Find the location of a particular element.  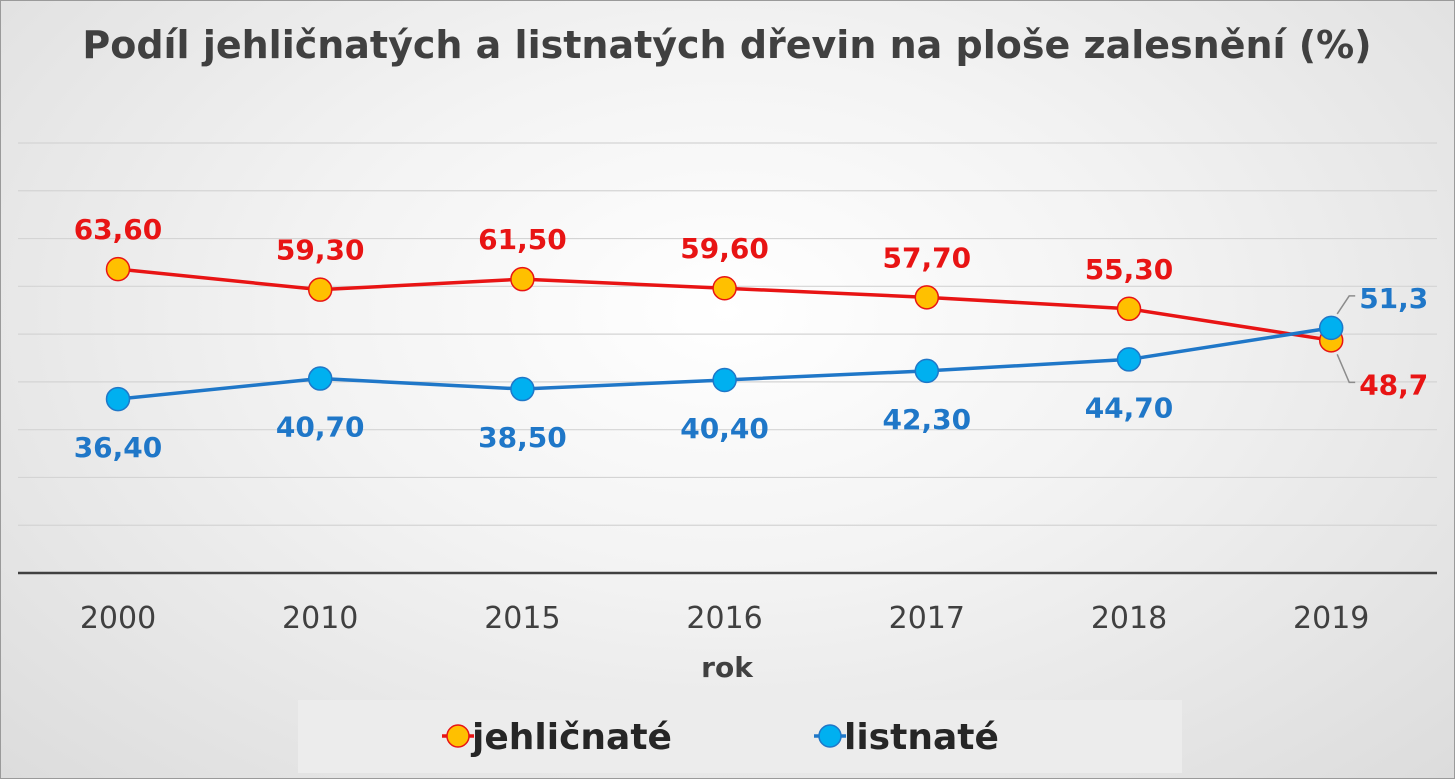

data-label: 57,70 is located at coordinates (927, 257).